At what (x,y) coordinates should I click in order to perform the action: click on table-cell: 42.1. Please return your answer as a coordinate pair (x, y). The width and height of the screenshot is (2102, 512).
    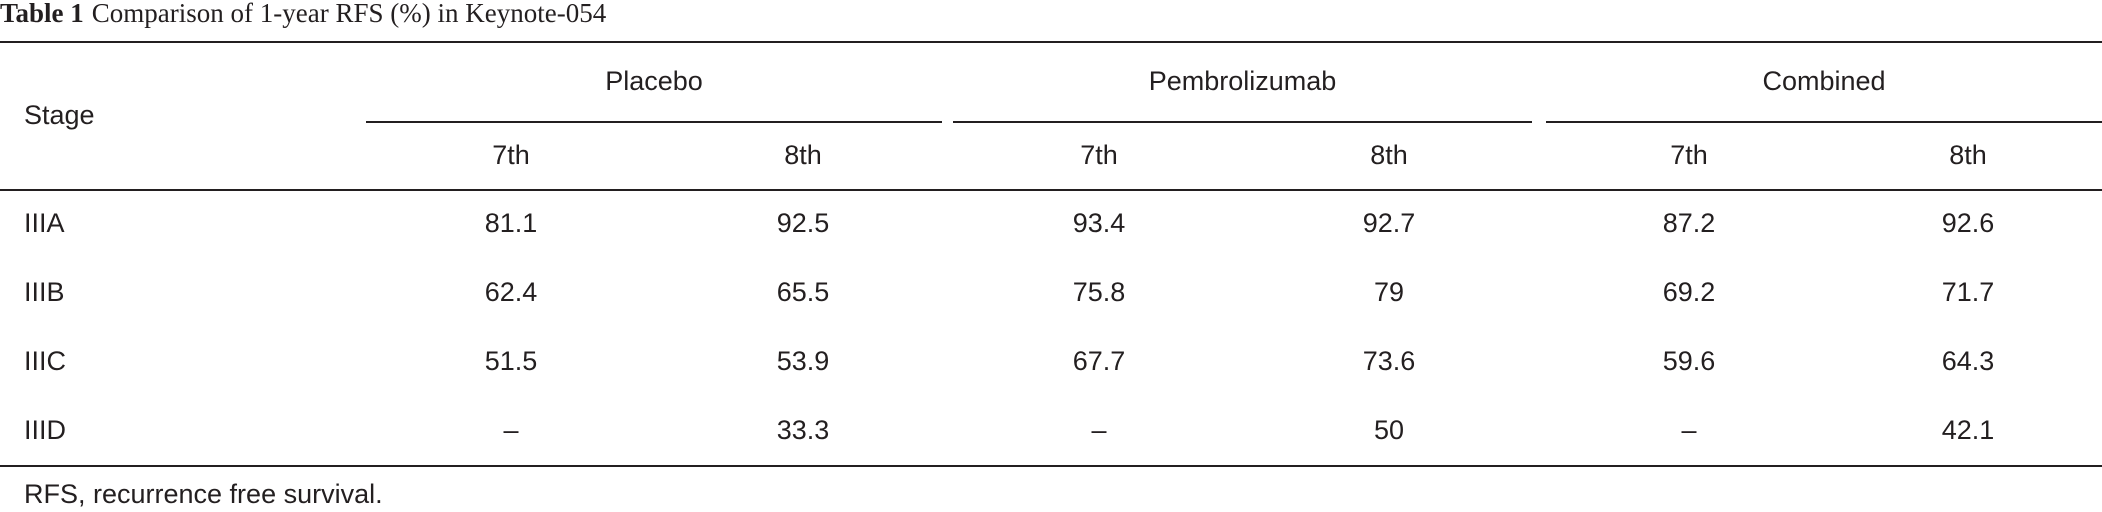
    Looking at the image, I should click on (1968, 430).